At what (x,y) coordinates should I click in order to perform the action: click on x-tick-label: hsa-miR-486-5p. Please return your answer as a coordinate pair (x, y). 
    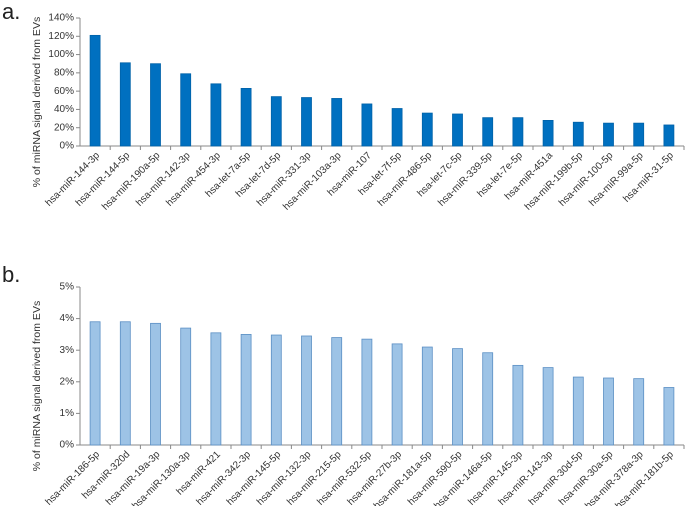
    Looking at the image, I should click on (405, 179).